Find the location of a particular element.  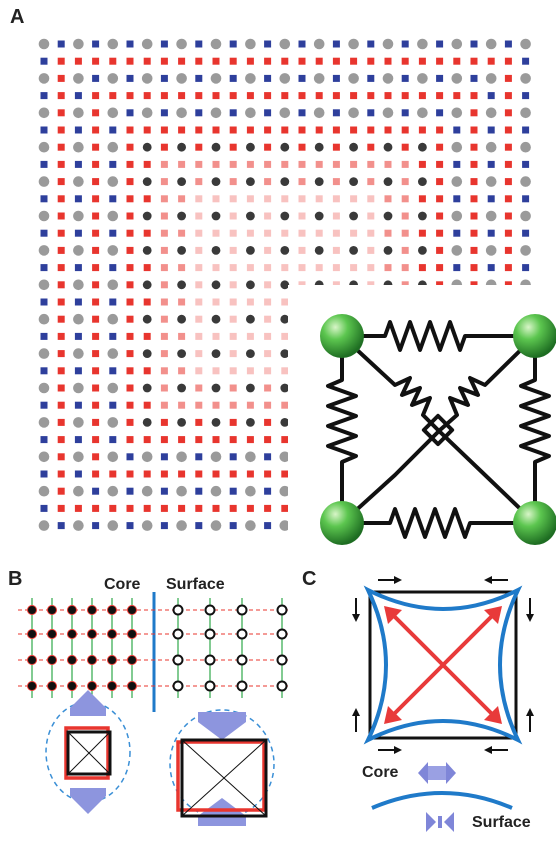

surface-cell-red is located at coordinates (221, 776).